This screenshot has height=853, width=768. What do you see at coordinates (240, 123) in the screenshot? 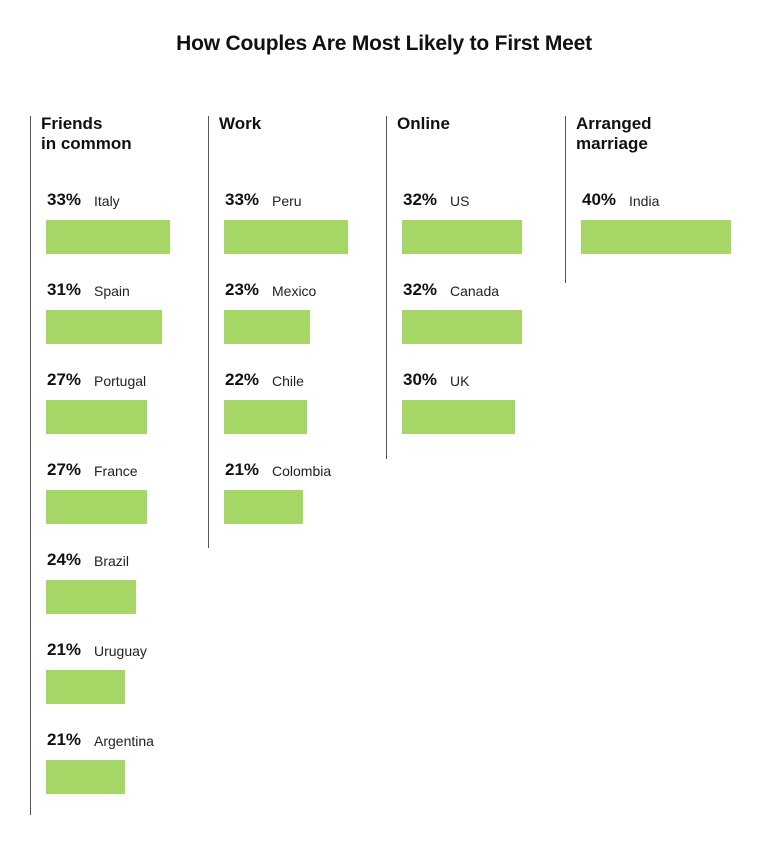
I see `column-heading: Work` at bounding box center [240, 123].